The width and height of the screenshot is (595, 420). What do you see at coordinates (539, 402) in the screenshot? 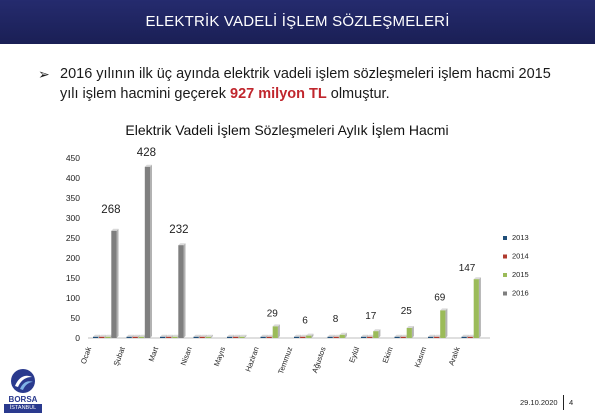
I see `footer-date: 29.10.2020` at bounding box center [539, 402].